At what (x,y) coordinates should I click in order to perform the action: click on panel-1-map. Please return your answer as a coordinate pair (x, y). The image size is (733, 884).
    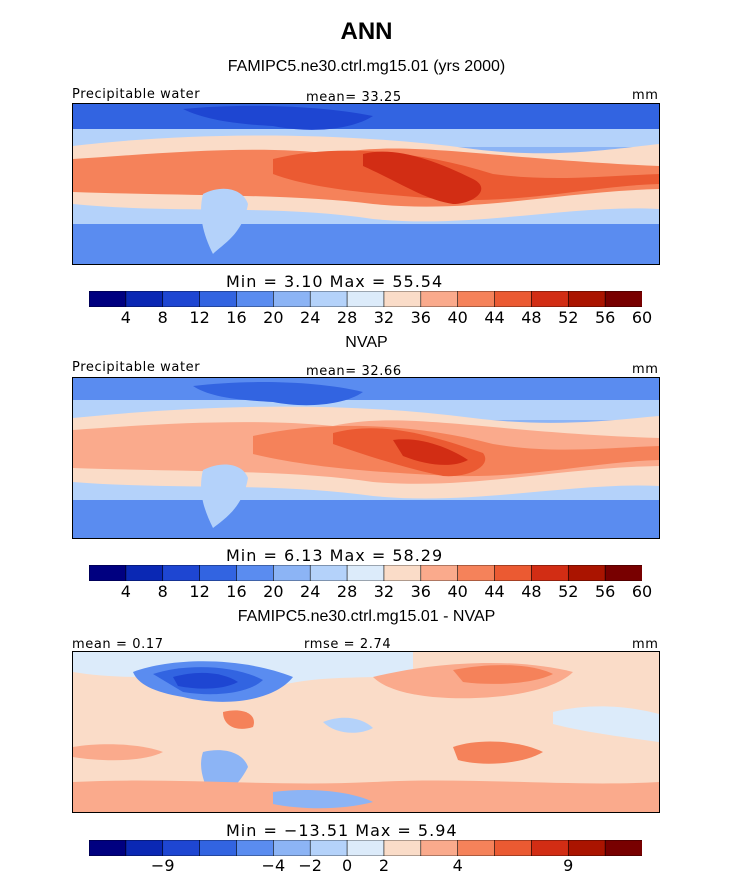
    Looking at the image, I should click on (366, 184).